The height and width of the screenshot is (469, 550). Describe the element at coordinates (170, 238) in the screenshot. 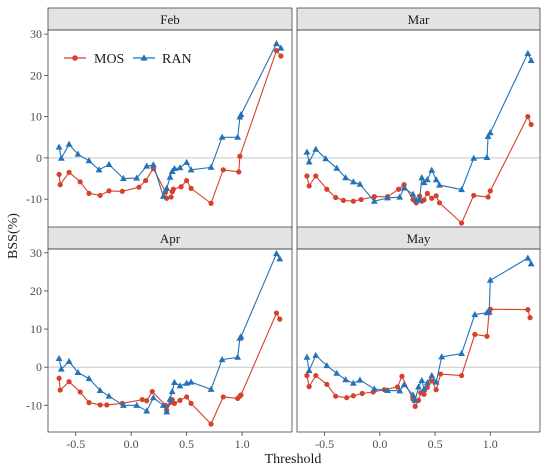

I see `panel-title: Apr` at that location.